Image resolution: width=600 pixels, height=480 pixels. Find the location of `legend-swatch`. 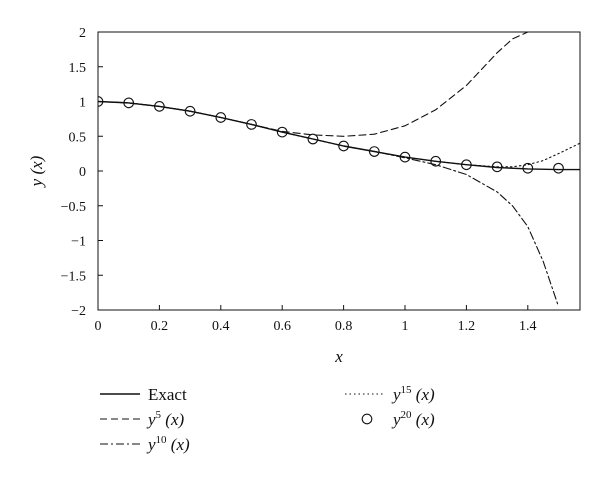

legend-swatch is located at coordinates (367, 419).